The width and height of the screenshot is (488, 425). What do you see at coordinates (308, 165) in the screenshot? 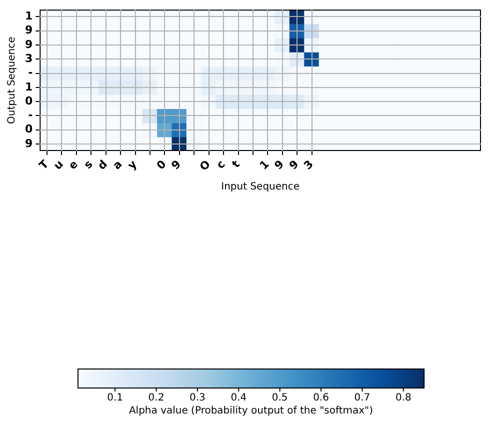
I see `x-tick-label: 3` at bounding box center [308, 165].